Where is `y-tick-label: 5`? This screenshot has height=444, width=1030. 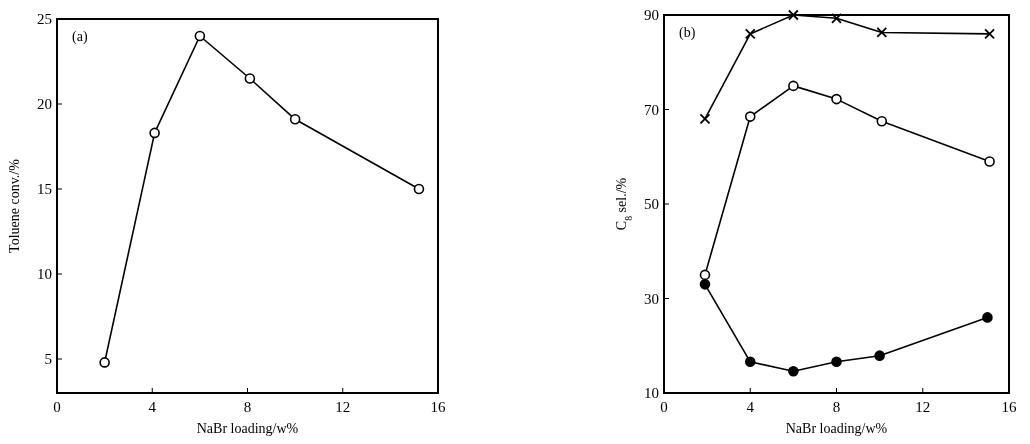
y-tick-label: 5 is located at coordinates (48, 359).